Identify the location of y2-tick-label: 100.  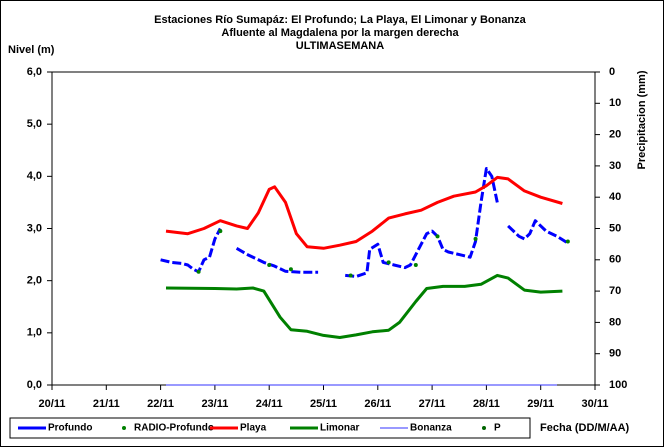
(618, 385).